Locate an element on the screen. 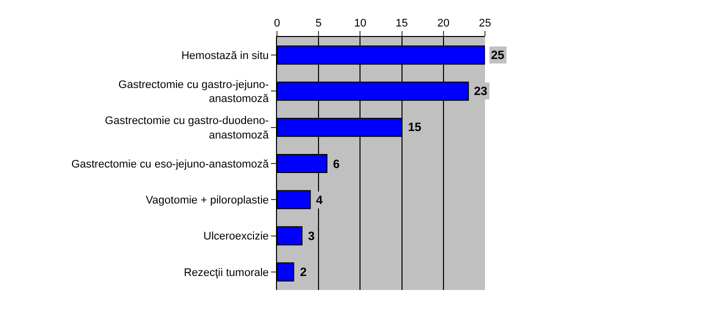  y-tick-label: Rezecţii tumorale is located at coordinates (226, 272).